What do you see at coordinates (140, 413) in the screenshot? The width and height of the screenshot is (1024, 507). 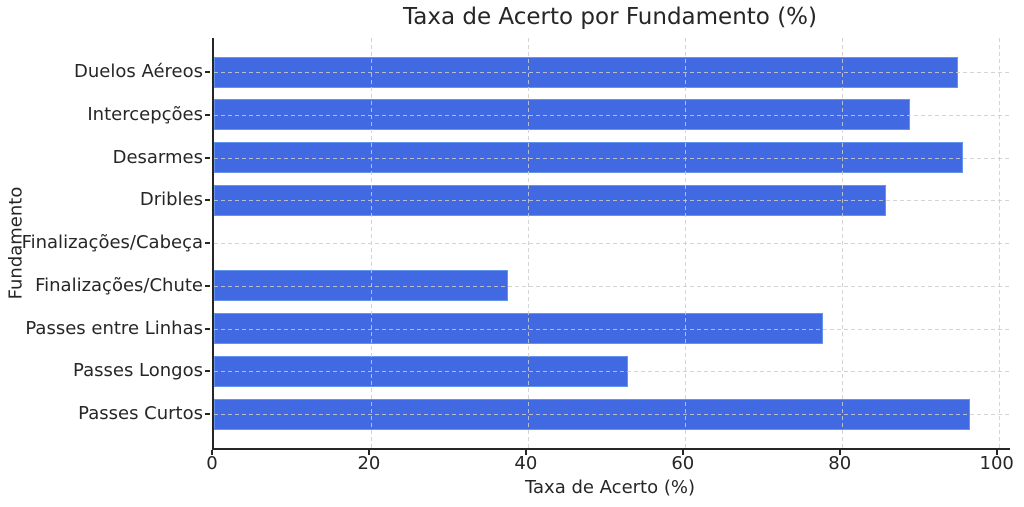 I see `y-tick-label: Passes Curtos` at bounding box center [140, 413].